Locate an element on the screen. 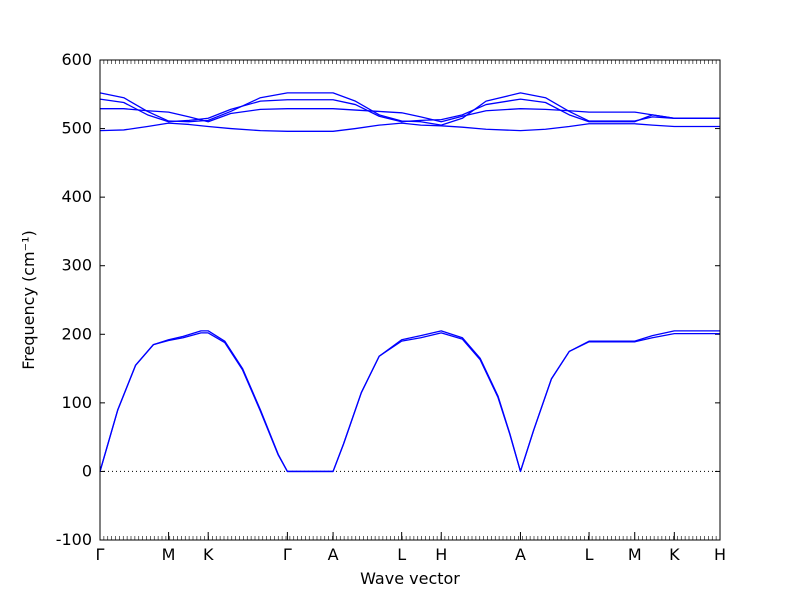 This screenshot has width=800, height=600. x-axis-label: Wave vector is located at coordinates (410, 578).